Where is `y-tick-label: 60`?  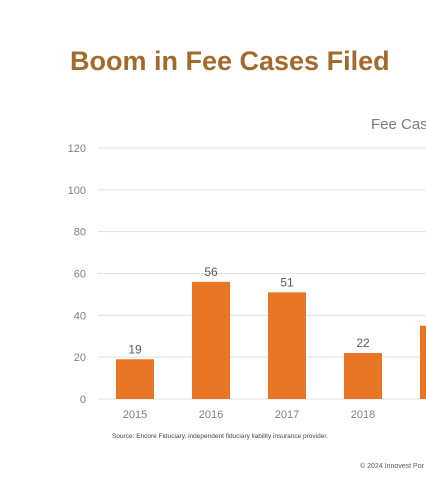
y-tick-label: 60 is located at coordinates (80, 275).